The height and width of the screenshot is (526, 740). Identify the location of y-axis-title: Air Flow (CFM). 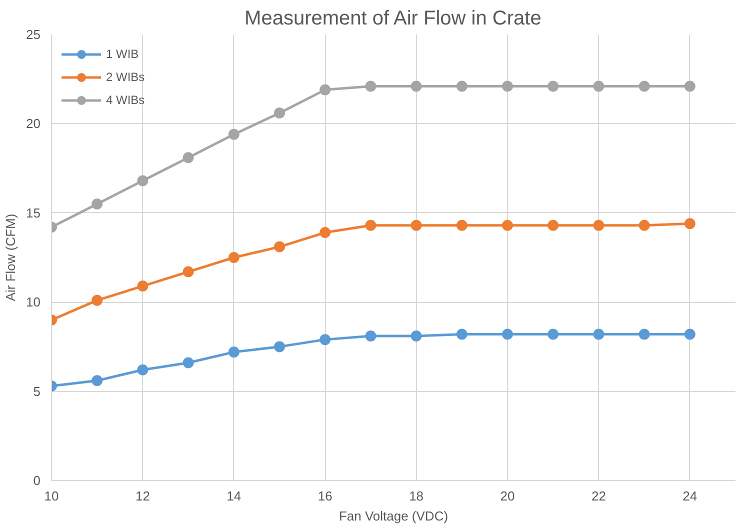
(10, 258).